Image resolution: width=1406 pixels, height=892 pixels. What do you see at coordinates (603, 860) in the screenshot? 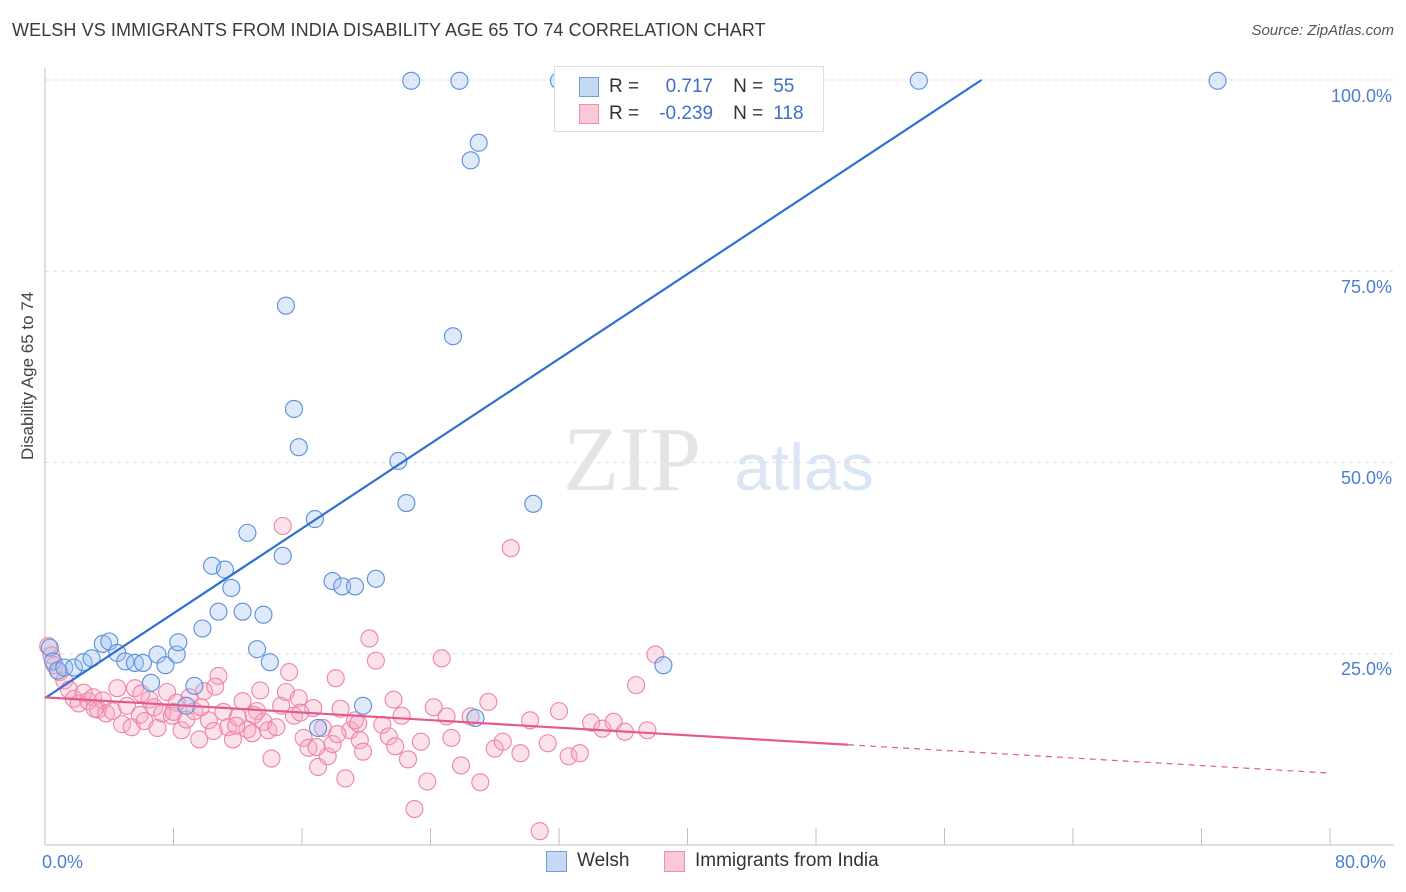
I see `legend-label-welsh: Welsh` at bounding box center [603, 860].